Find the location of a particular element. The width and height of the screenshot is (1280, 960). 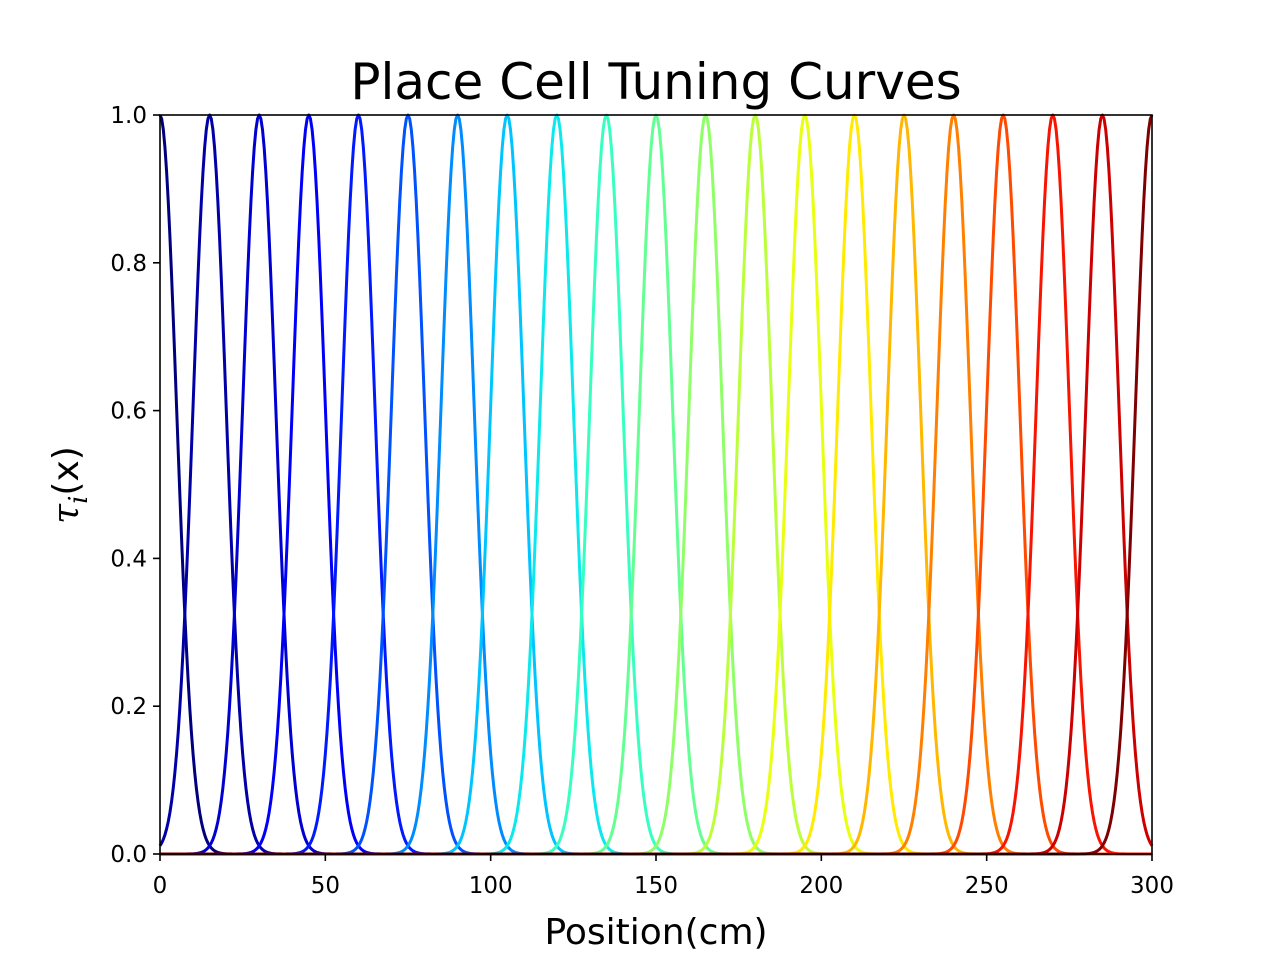

x-tick-label: 300 is located at coordinates (1152, 886).